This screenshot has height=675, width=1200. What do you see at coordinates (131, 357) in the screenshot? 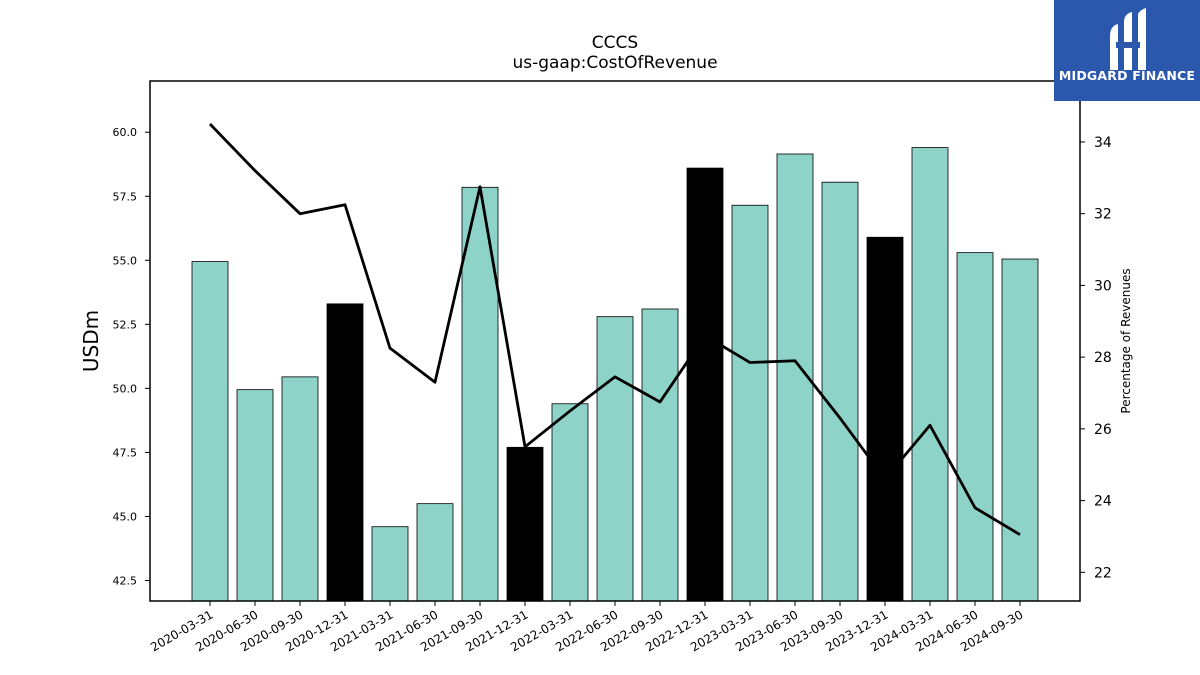
I see `y-axis-left: 42.5 45.0 47.5 50.0 52.5 55.0 57.5 60.0` at bounding box center [131, 357].